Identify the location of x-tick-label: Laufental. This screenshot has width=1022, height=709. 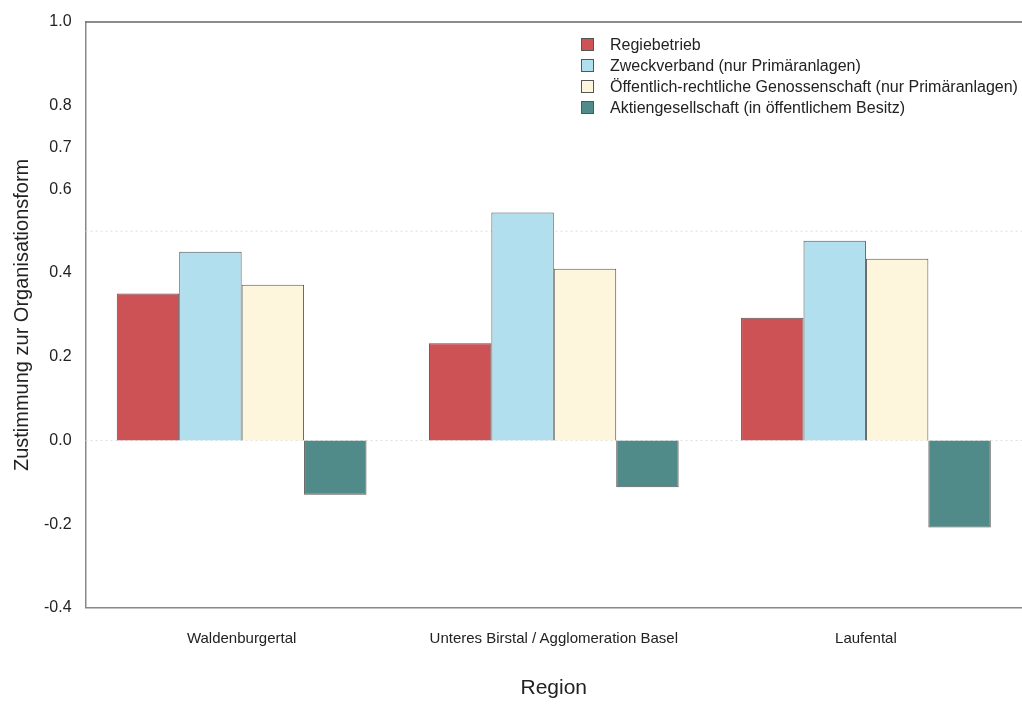
(866, 637).